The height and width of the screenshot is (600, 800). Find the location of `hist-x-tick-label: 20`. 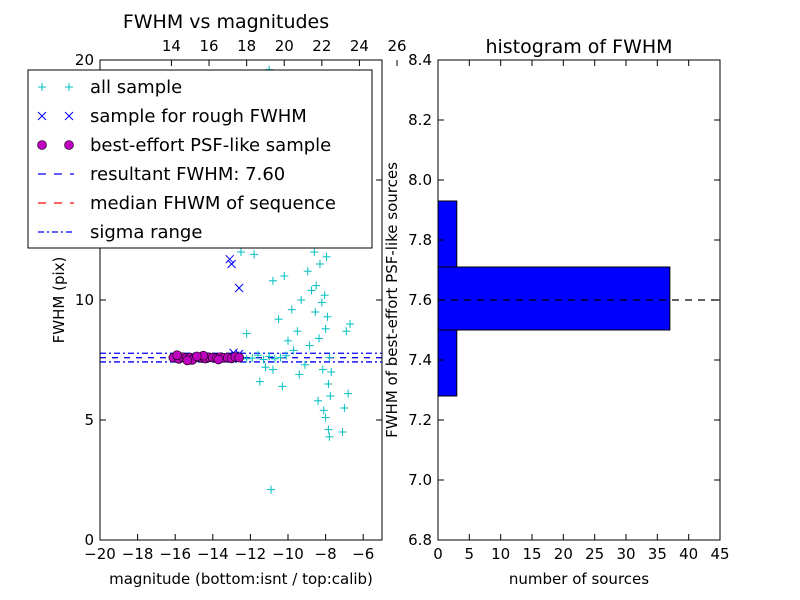

hist-x-tick-label: 20 is located at coordinates (563, 554).